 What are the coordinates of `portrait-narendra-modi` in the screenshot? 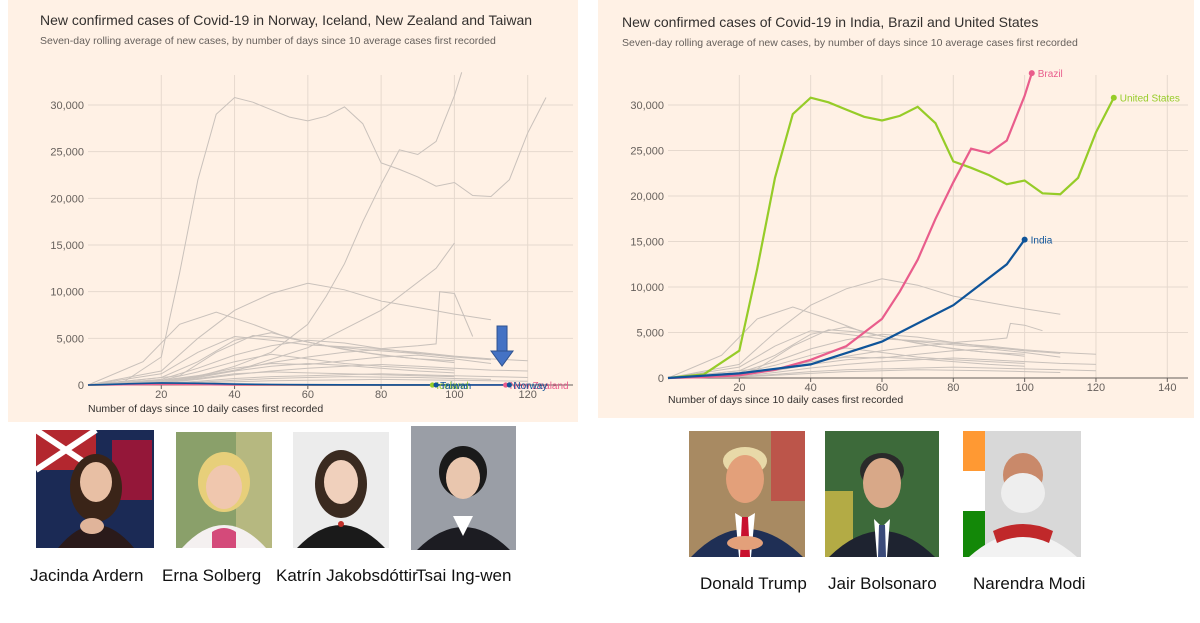 It's located at (1022, 494).